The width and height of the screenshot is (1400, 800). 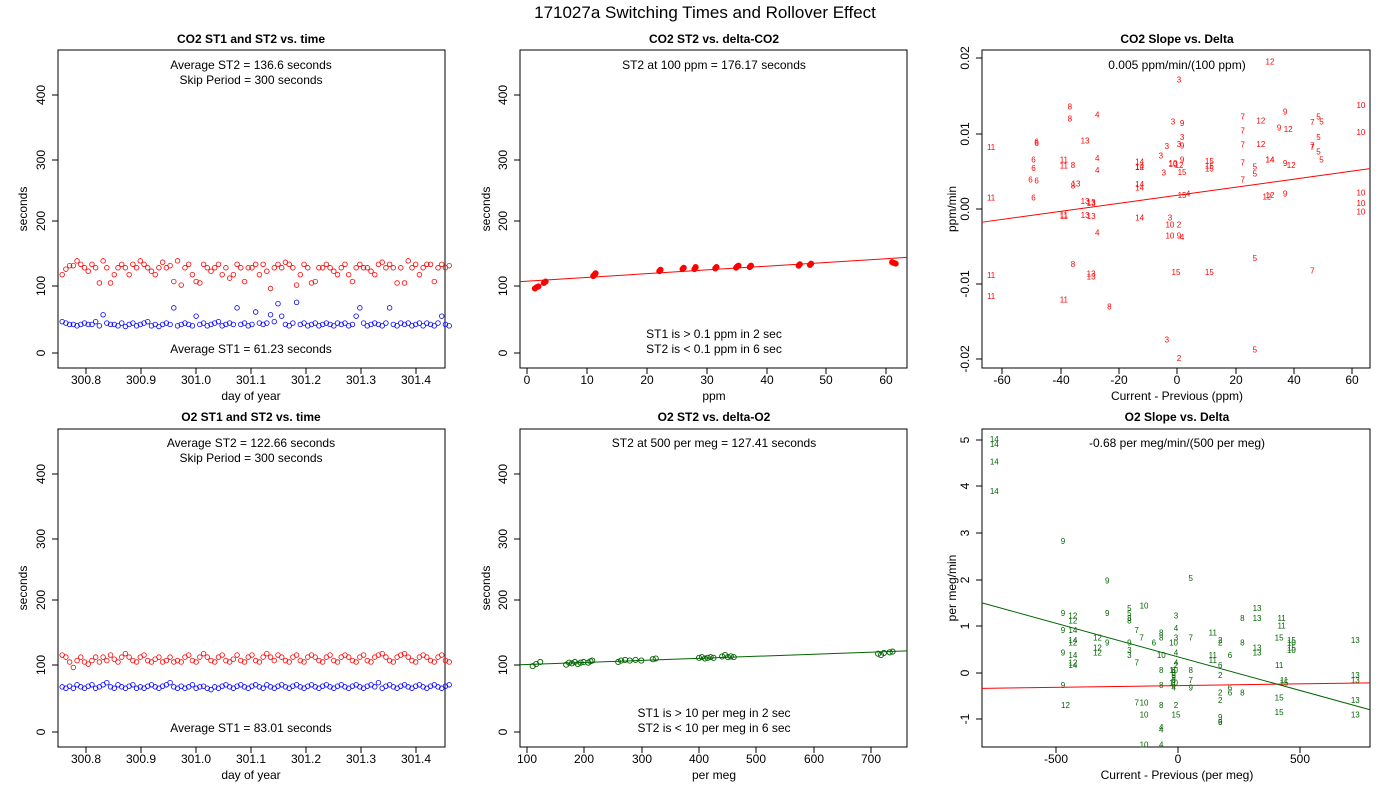 What do you see at coordinates (41, 600) in the screenshot?
I see `y-tick-label: 200` at bounding box center [41, 600].